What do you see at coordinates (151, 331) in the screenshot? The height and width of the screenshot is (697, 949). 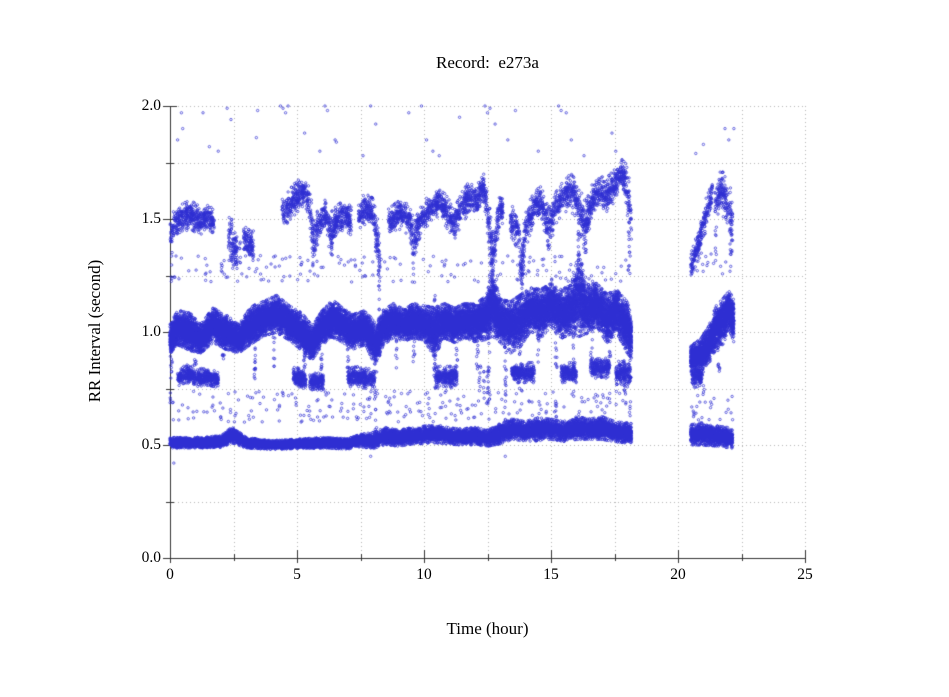 I see `y-tick-label: 1.0` at bounding box center [151, 331].